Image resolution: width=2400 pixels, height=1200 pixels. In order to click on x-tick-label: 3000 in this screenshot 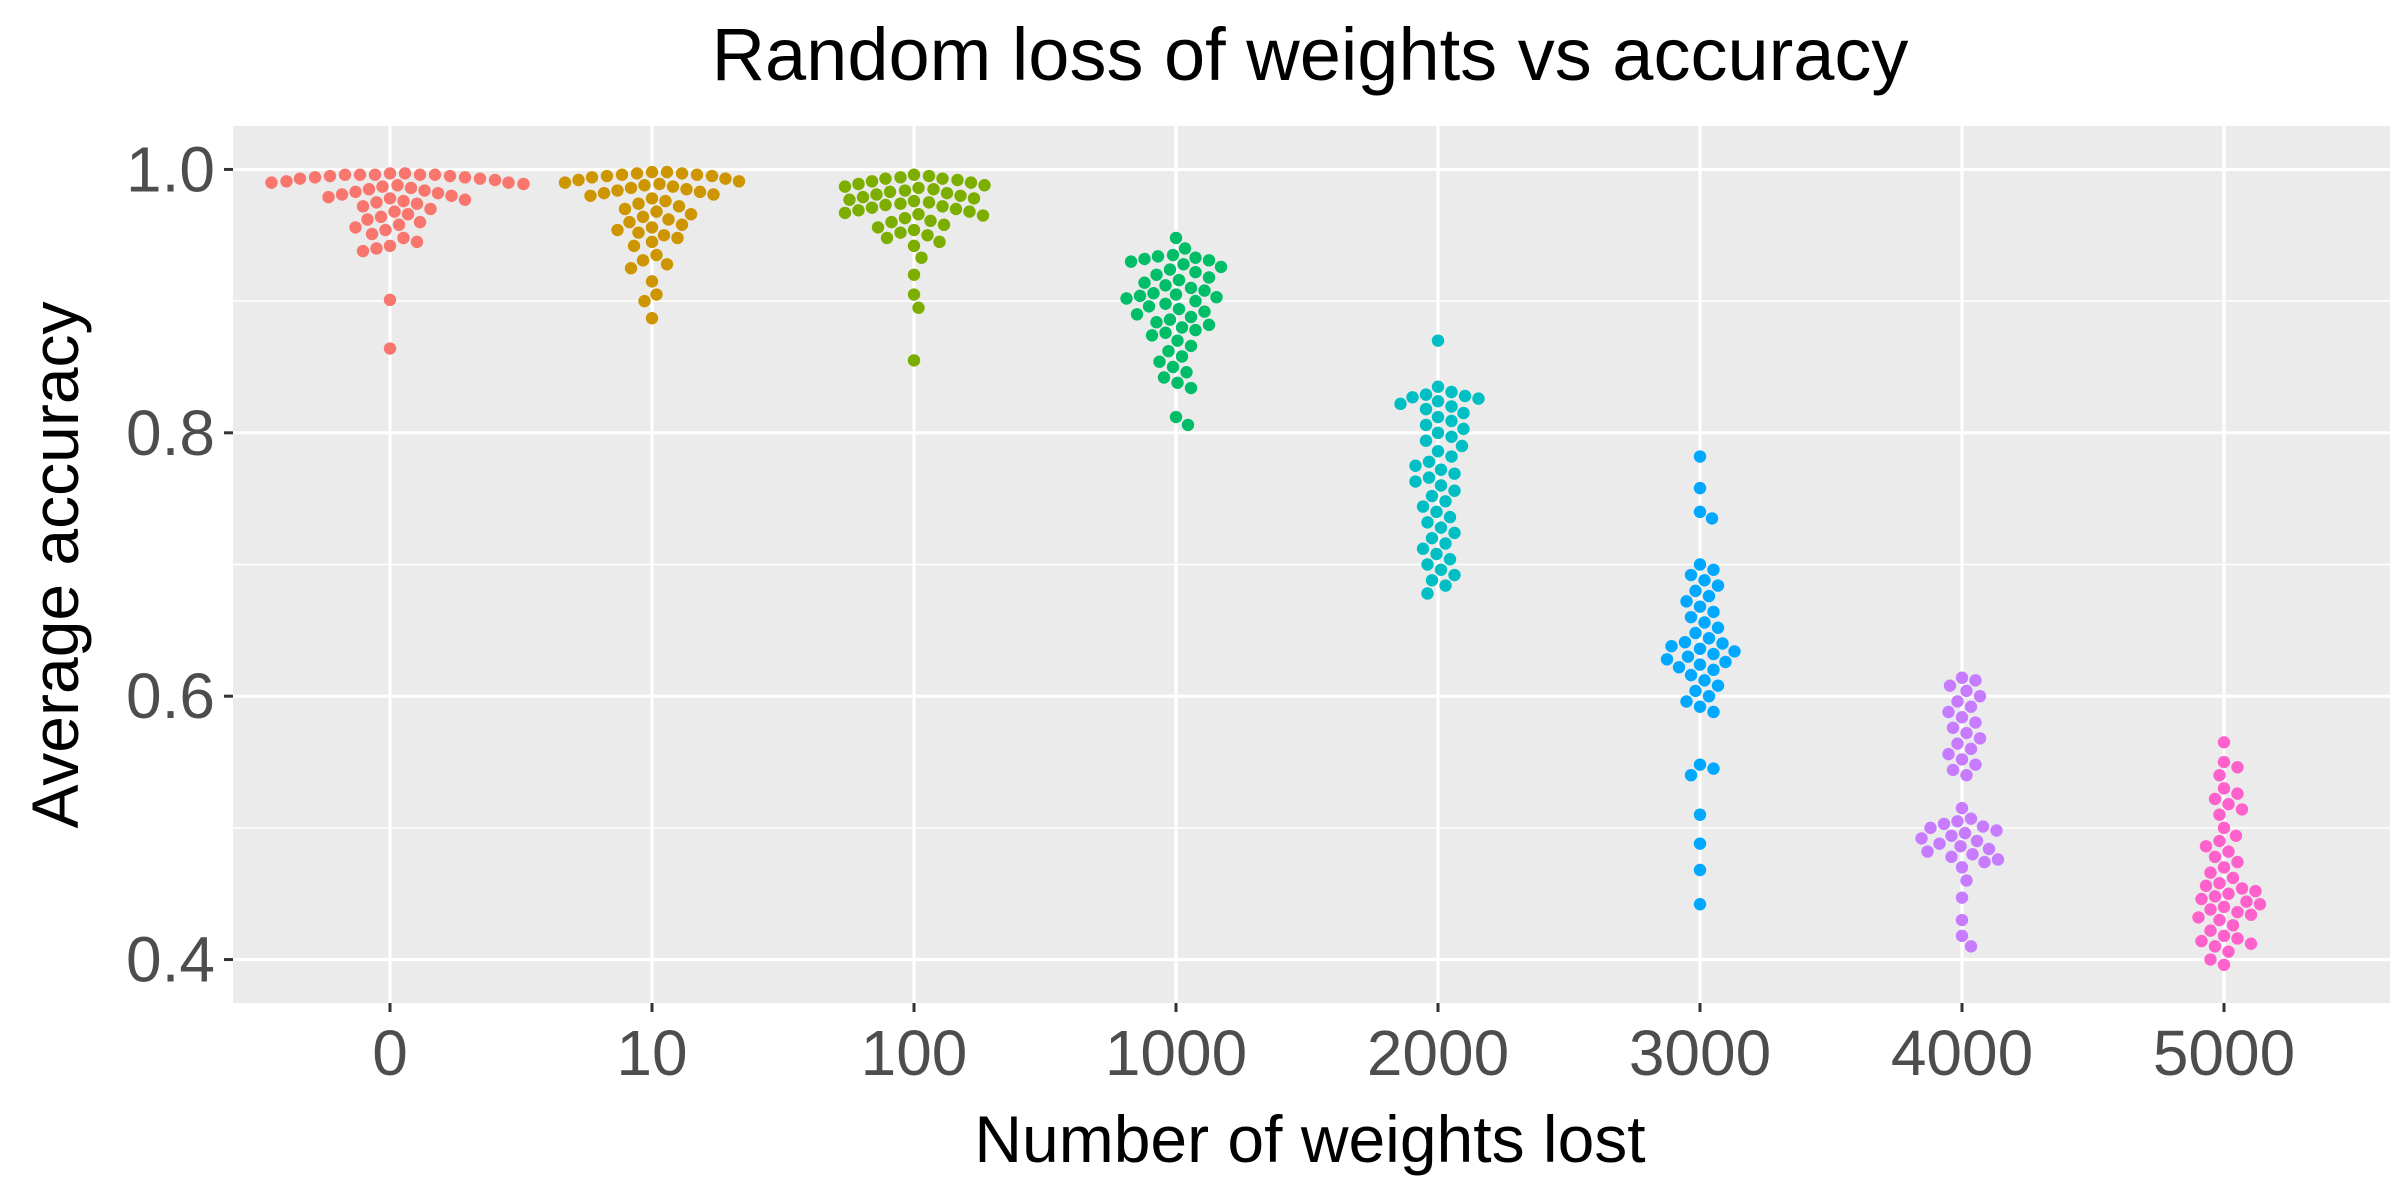, I will do `click(1700, 1053)`.